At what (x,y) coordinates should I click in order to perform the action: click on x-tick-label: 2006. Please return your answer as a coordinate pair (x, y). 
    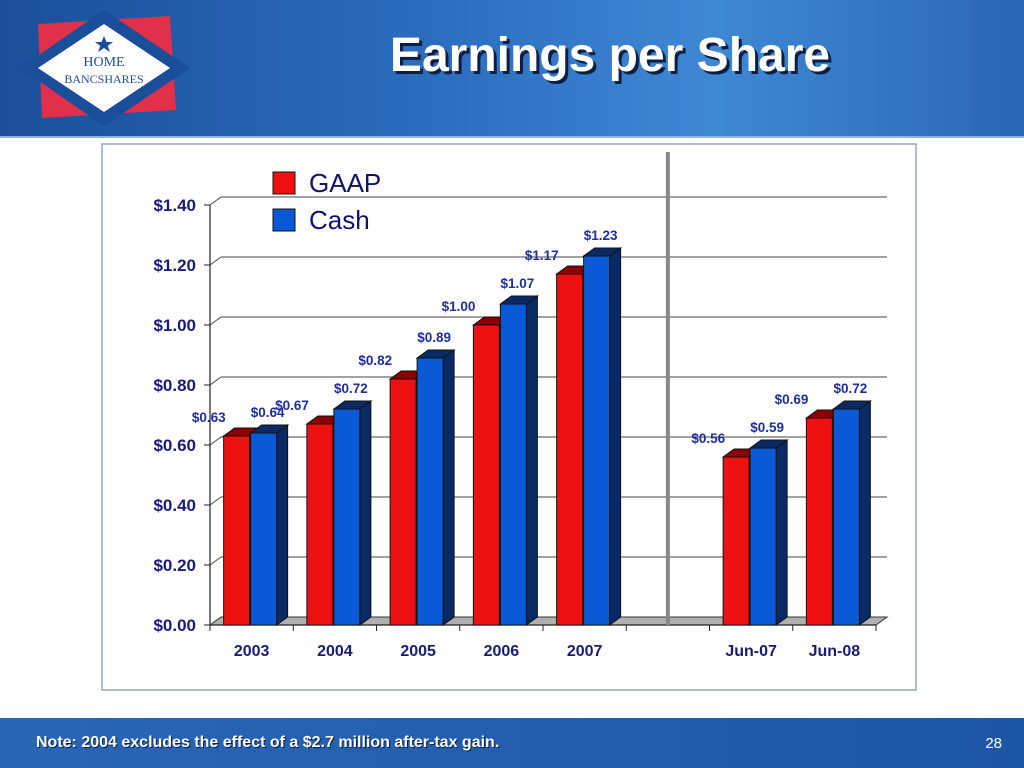
    Looking at the image, I should click on (502, 651).